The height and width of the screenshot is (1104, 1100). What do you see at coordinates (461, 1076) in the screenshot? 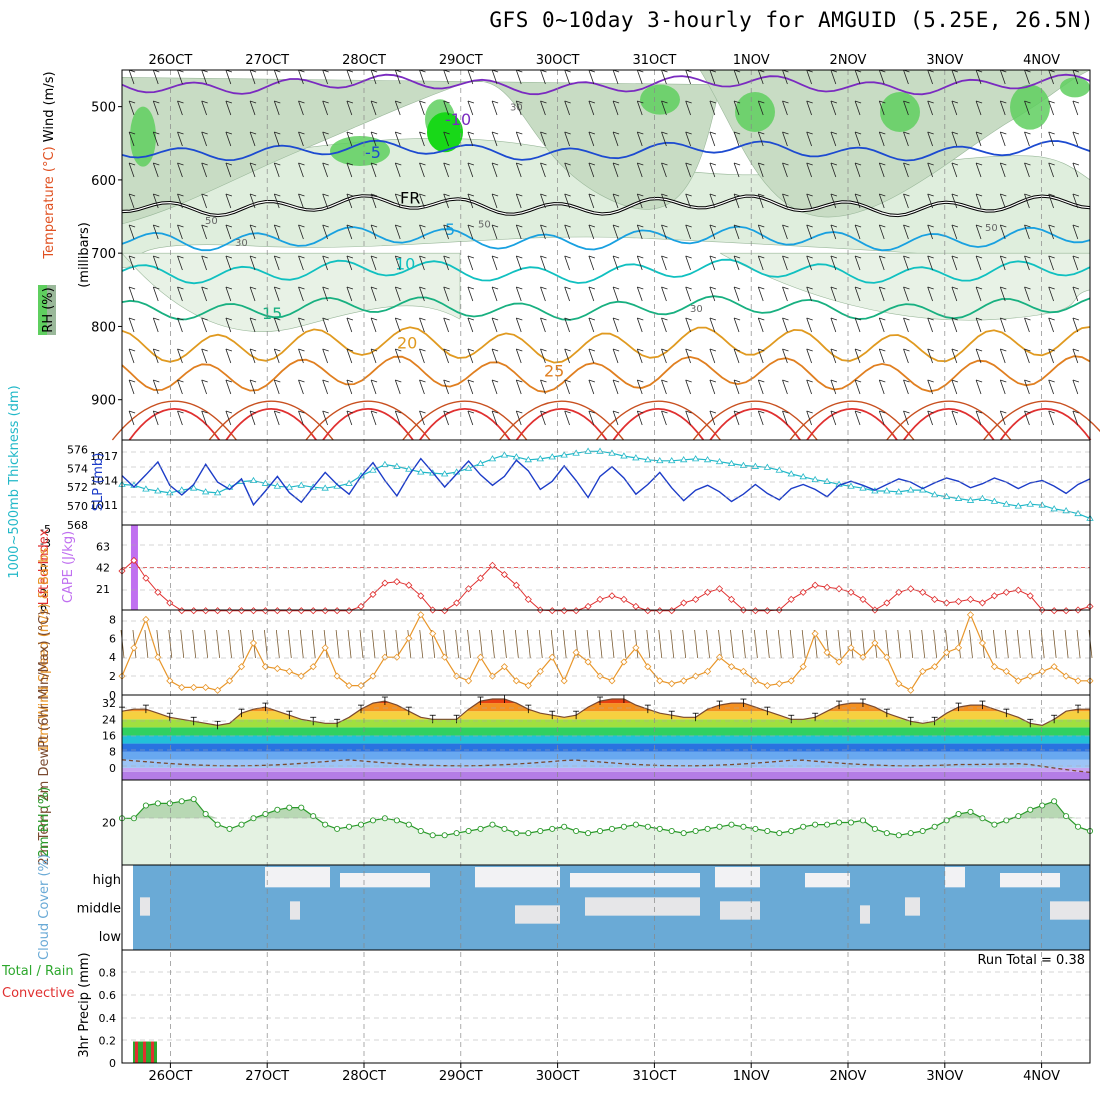
I see `date-label-bottom: 29OCT` at bounding box center [461, 1076].